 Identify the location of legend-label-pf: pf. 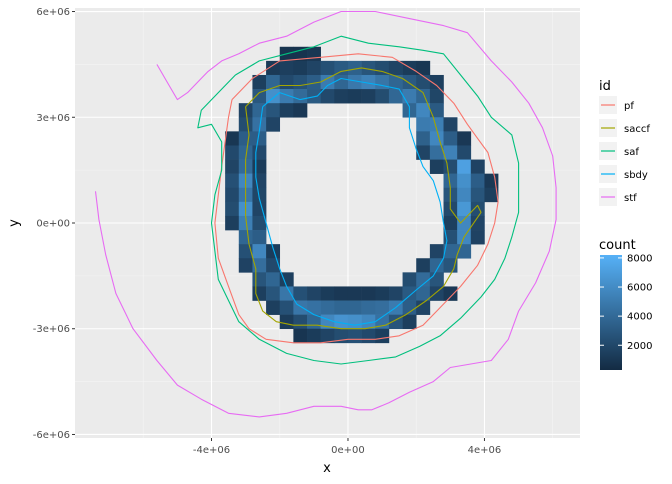
(629, 106).